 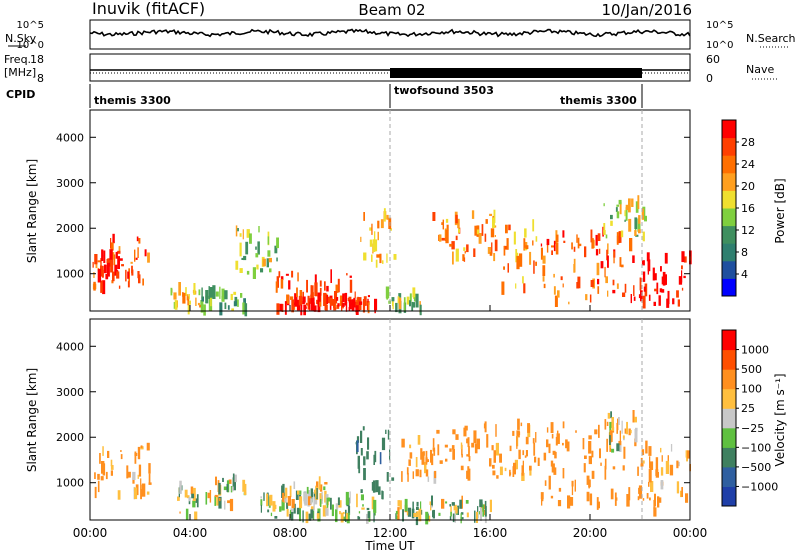 What do you see at coordinates (20, 94) in the screenshot?
I see `cpid-label: CPID` at bounding box center [20, 94].